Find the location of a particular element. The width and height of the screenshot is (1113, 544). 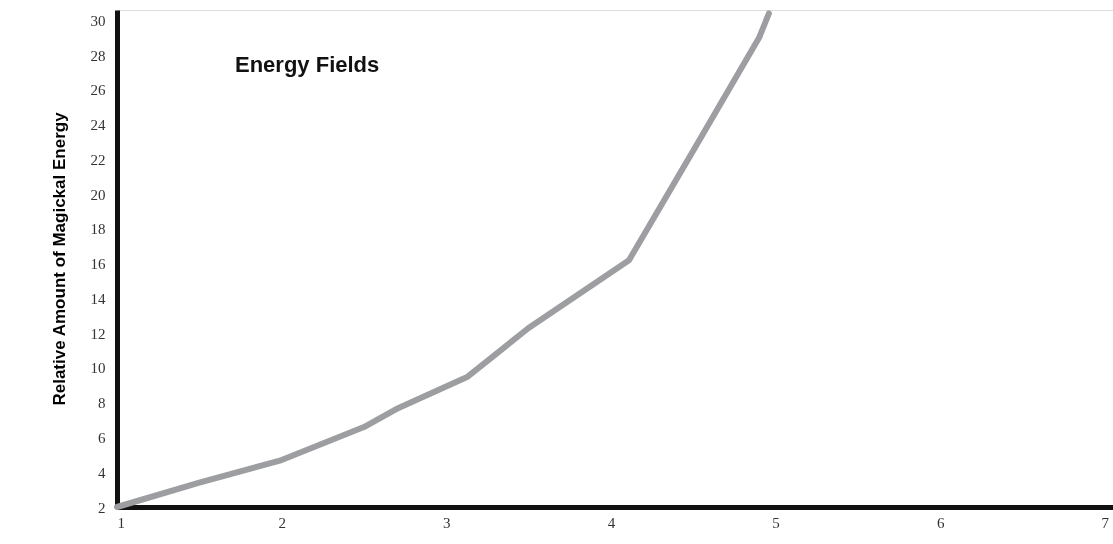

y-axis-title: Relative Amount of Magickal Energy is located at coordinates (59, 258).